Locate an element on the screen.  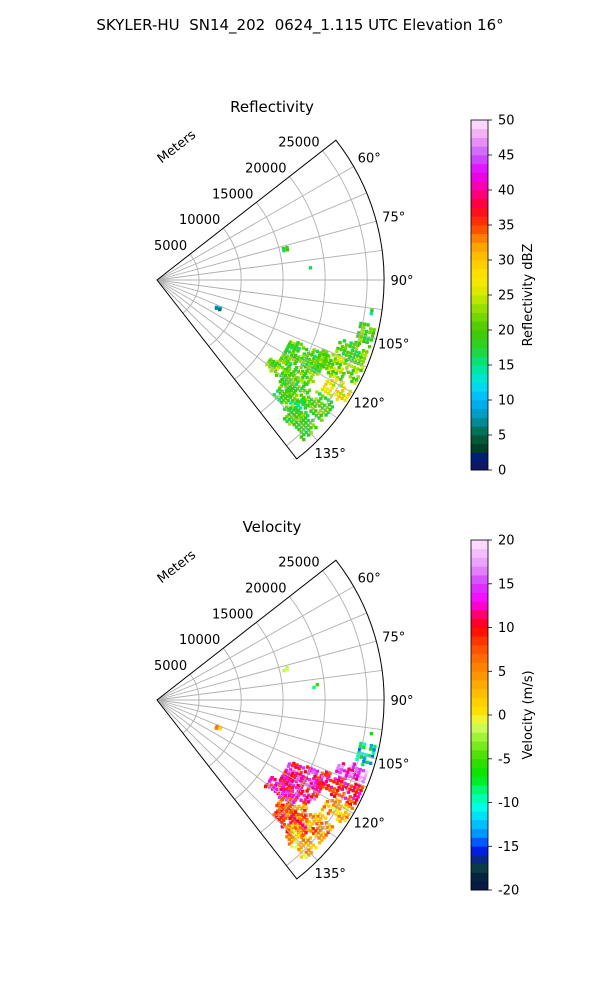
echo-region is located at coordinates (366, 754).